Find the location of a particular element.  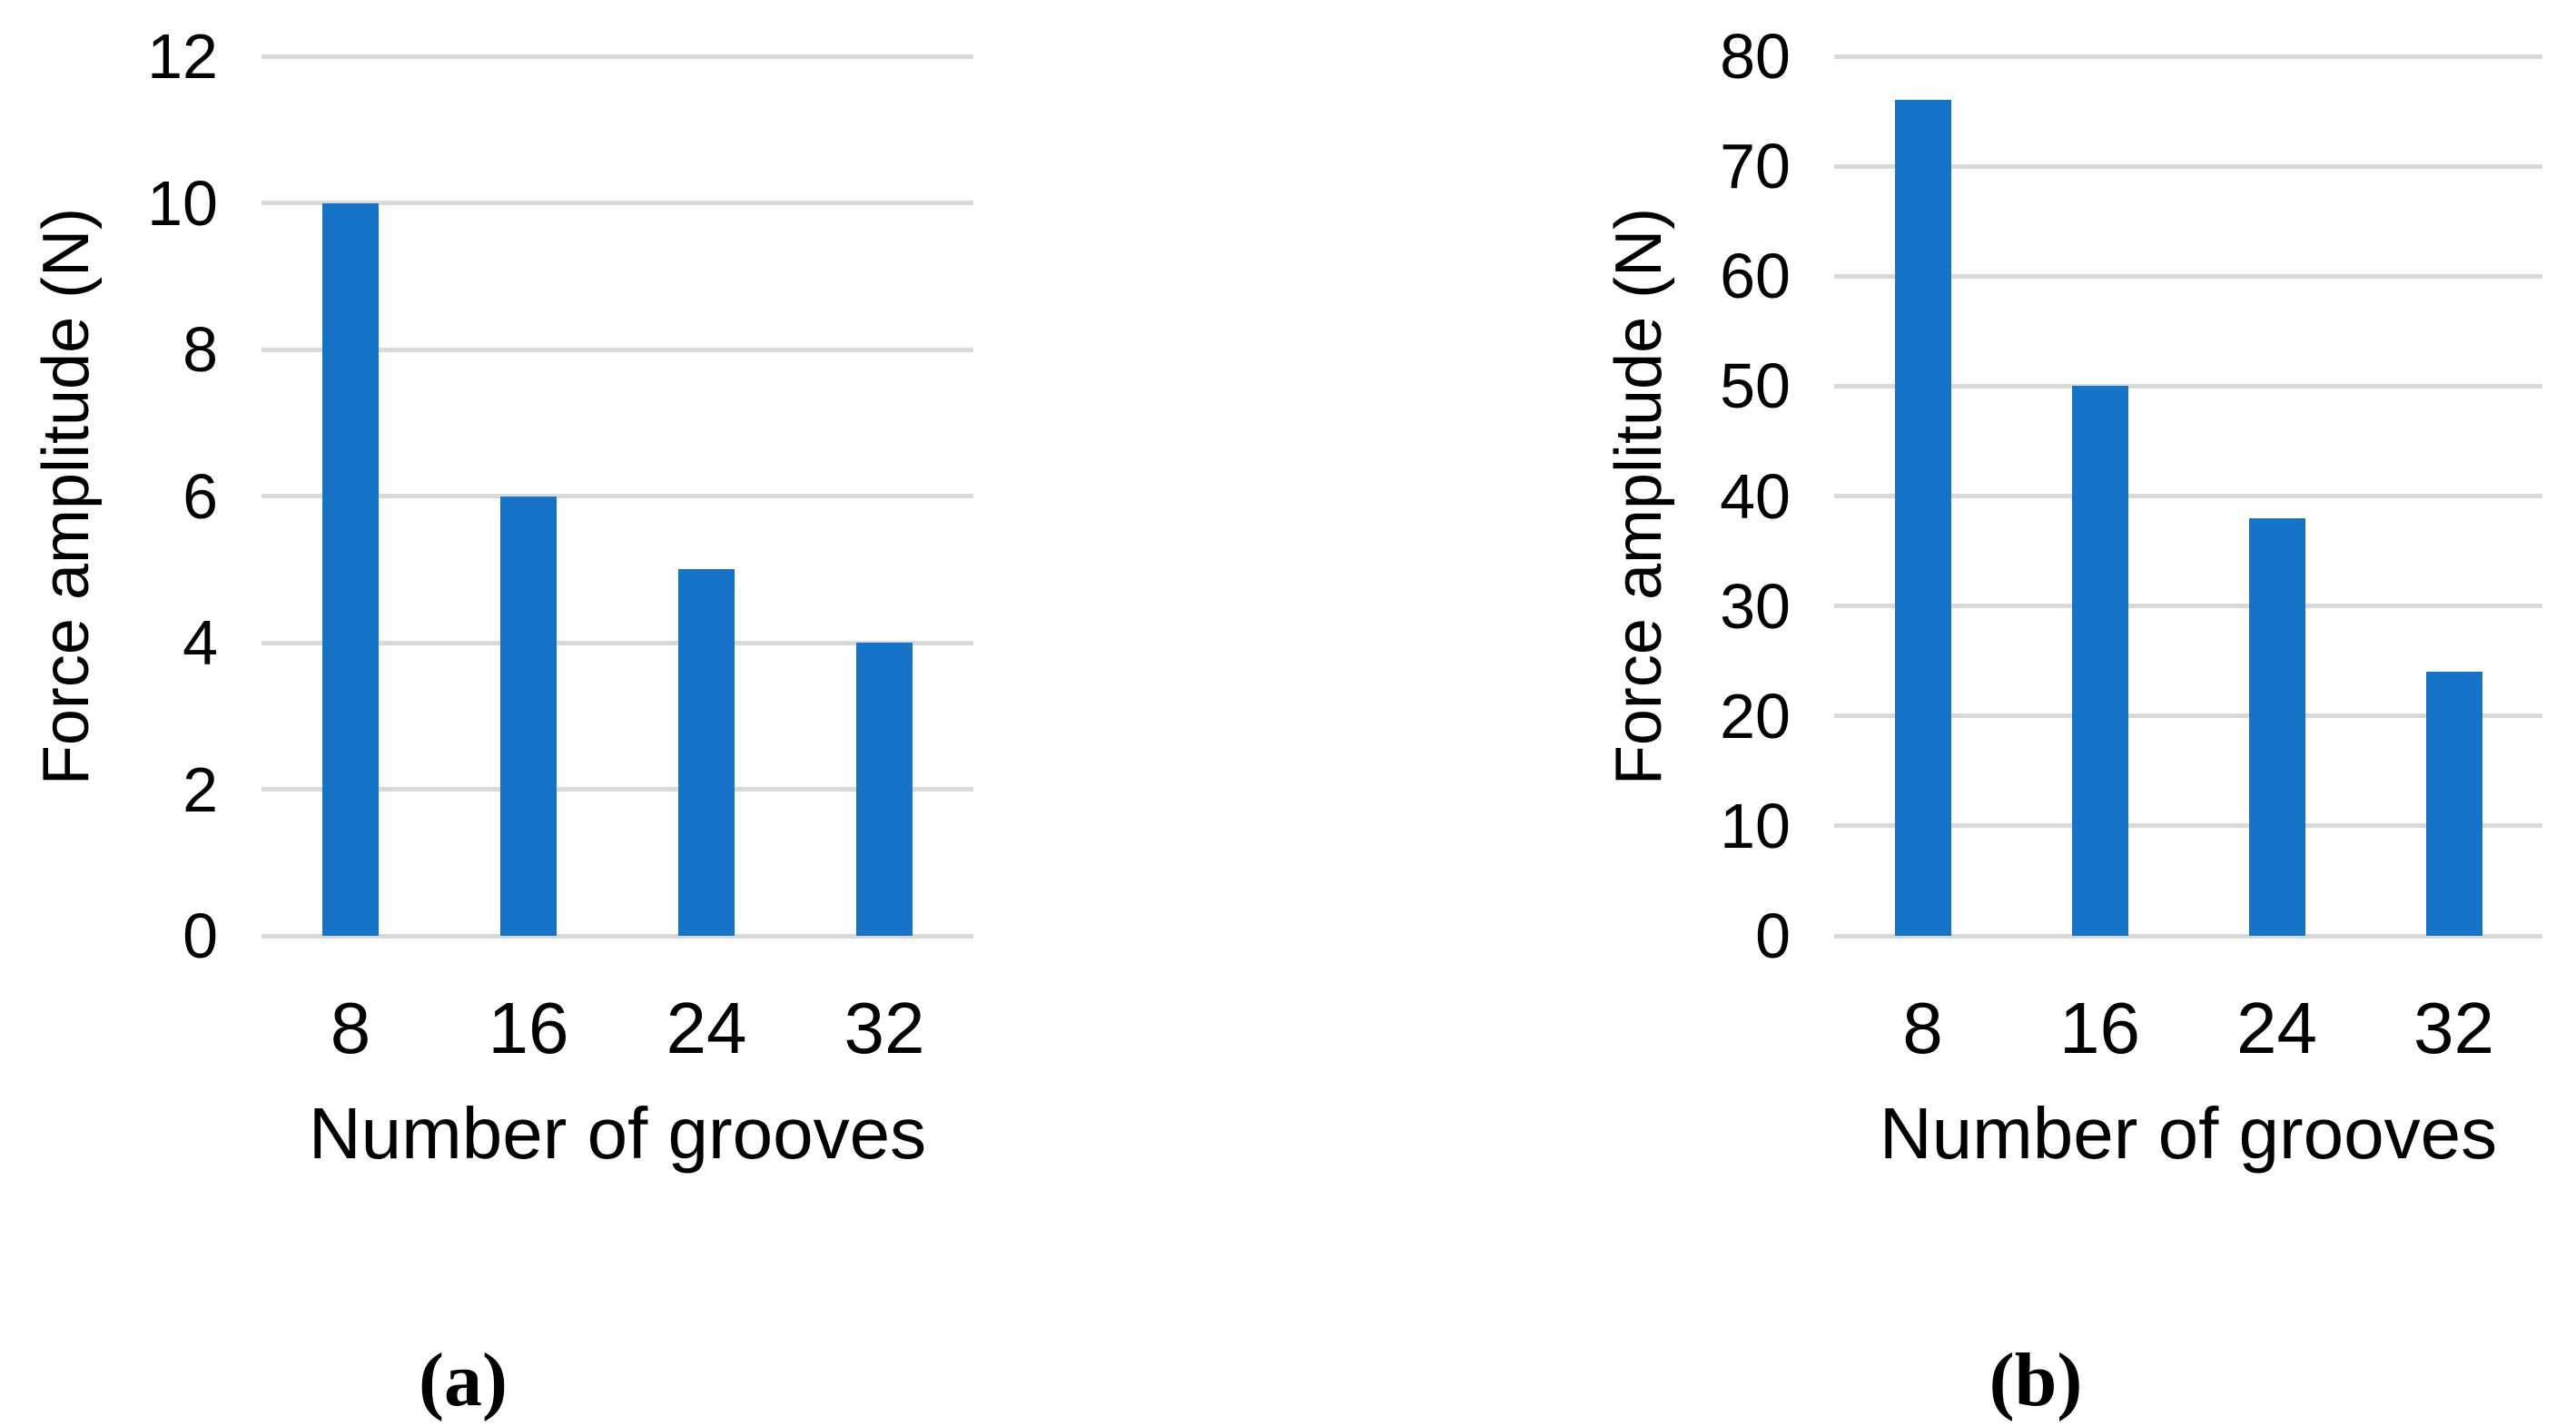

y-tick-label-2: 2 is located at coordinates (200, 789).